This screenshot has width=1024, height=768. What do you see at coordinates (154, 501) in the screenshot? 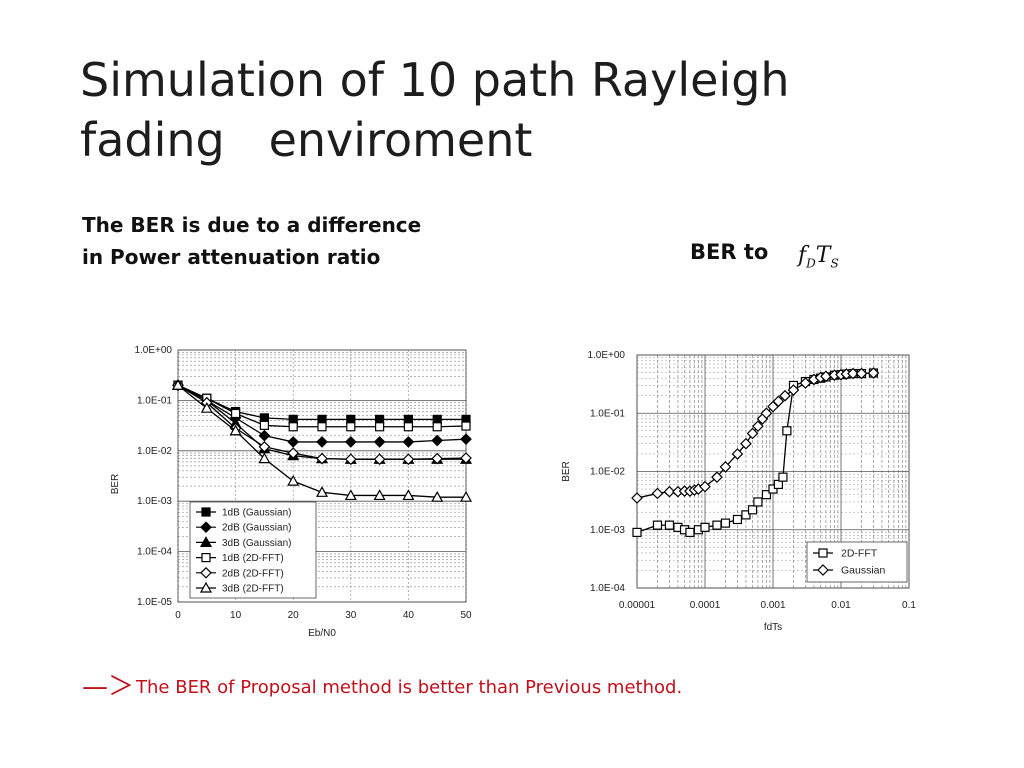
I see `y-tick-label: 1.0E-03` at bounding box center [154, 501].